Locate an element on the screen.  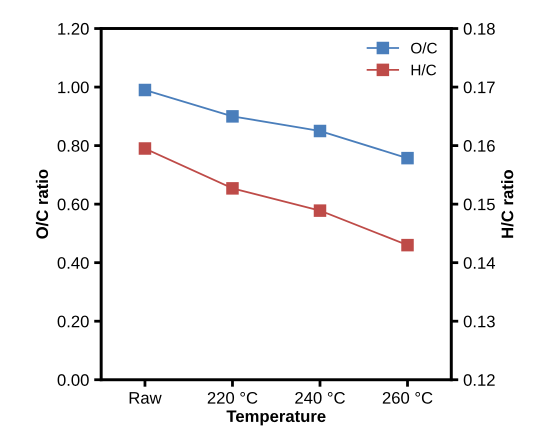
y2-tick-label: 0.17 is located at coordinates (479, 87).